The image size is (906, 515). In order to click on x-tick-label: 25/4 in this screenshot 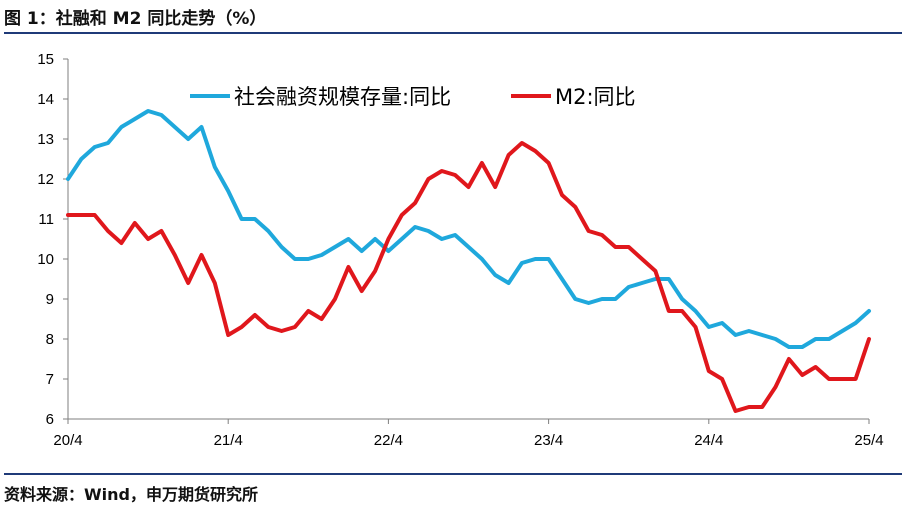, I will do `click(868, 440)`.